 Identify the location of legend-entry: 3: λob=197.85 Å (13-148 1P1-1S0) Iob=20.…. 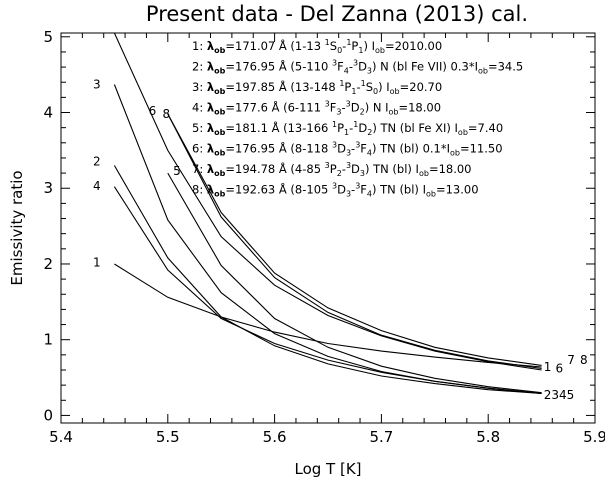
(317, 87).